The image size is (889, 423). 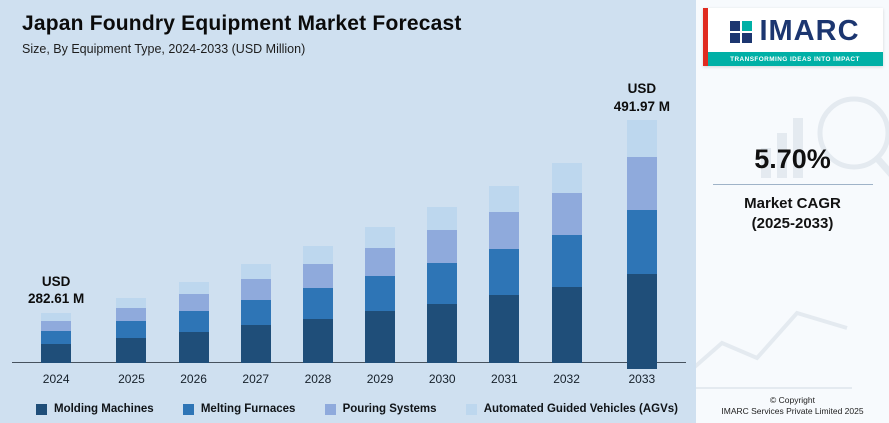 I want to click on legend-label: Pouring Systems, so click(x=389, y=409).